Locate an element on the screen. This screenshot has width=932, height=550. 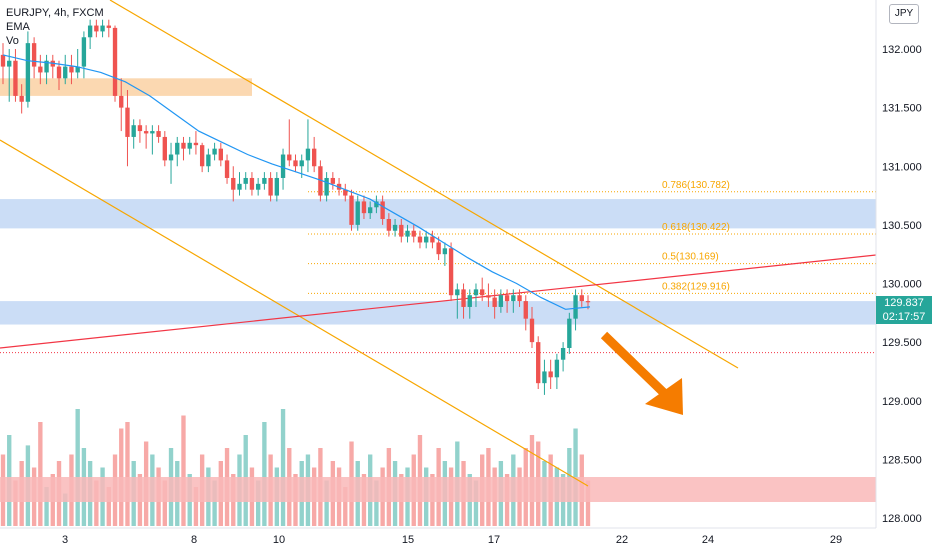
legend-ema: EMA is located at coordinates (18, 27).